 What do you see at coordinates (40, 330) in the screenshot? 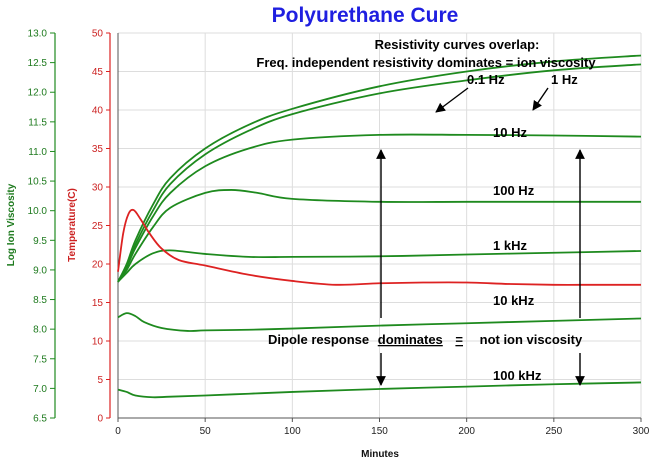
I see `tick-left-3: 8.0` at bounding box center [40, 330].